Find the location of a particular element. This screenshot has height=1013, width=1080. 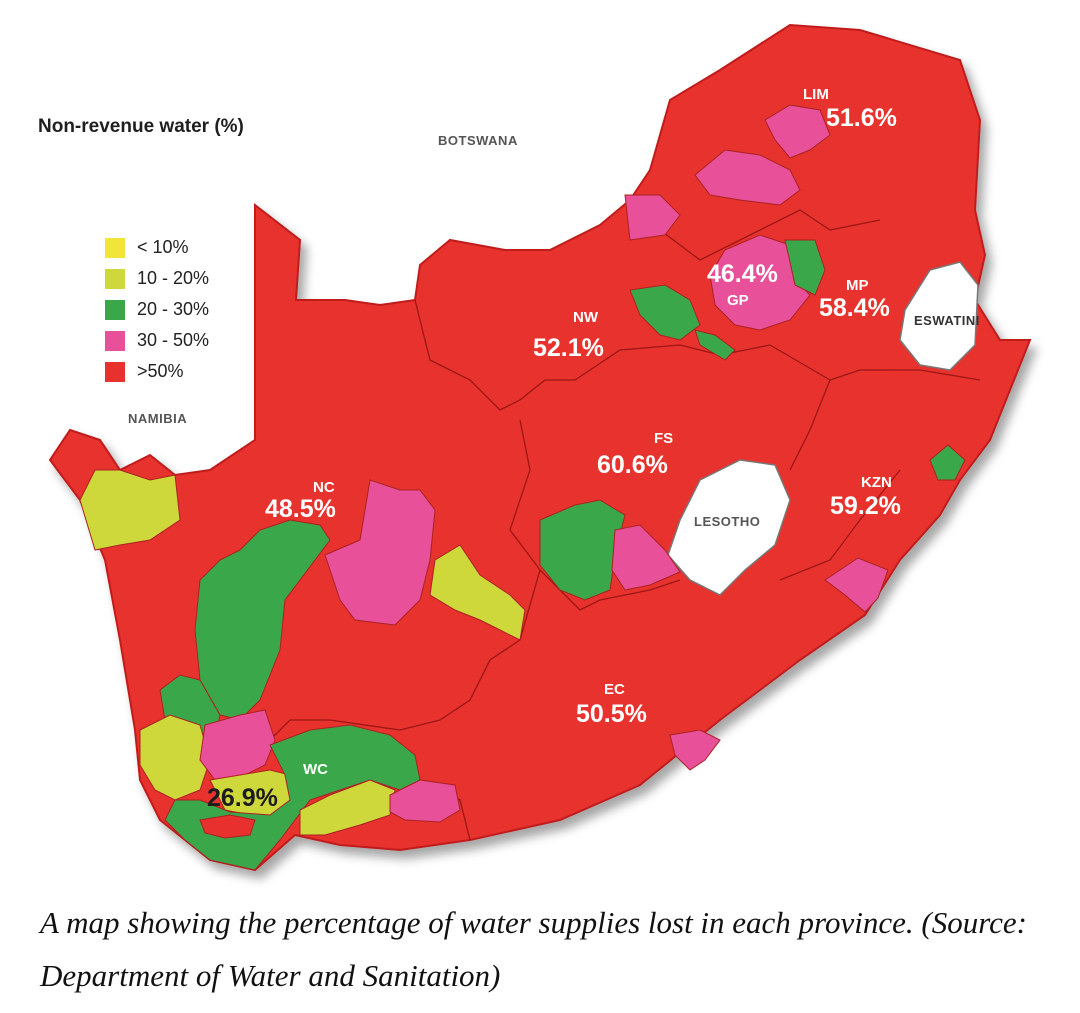

province-value-nc: 48.5% is located at coordinates (300, 509).